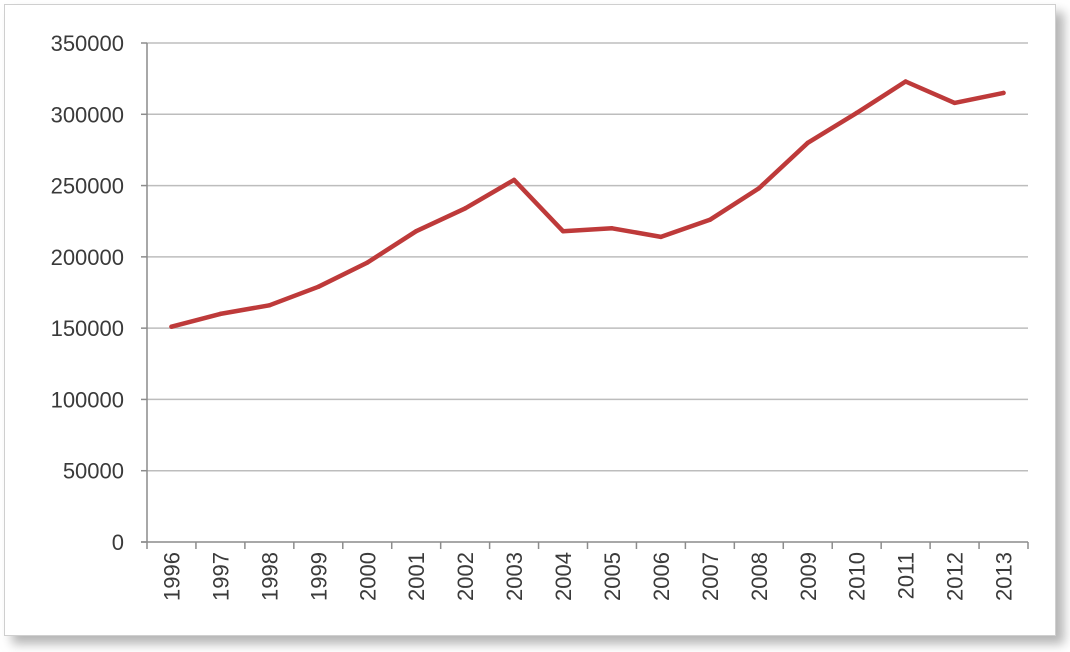 Image resolution: width=1070 pixels, height=652 pixels. Describe the element at coordinates (118, 542) in the screenshot. I see `y-tick-label: 0` at that location.